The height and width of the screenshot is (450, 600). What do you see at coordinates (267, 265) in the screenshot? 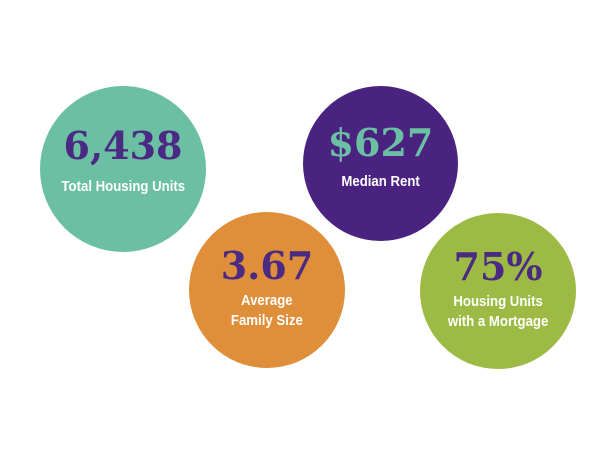
I see `stat-value: 3.67` at bounding box center [267, 265].